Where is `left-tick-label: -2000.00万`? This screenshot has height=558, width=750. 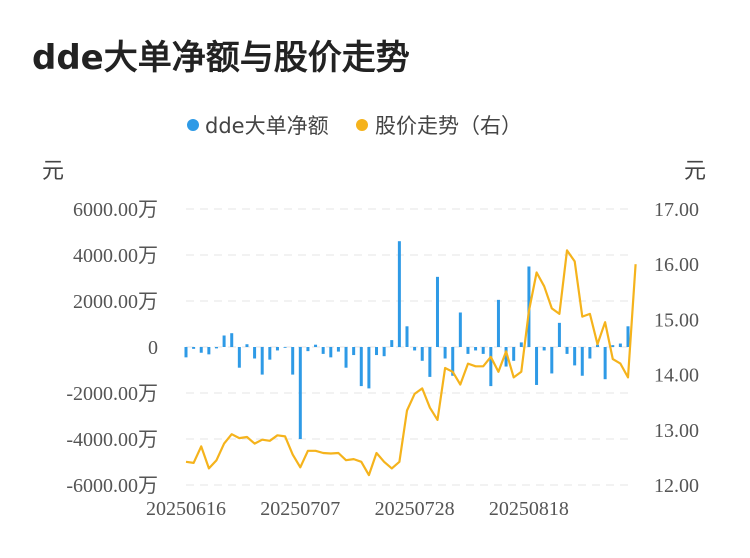 left-tick-label: -2000.00万 is located at coordinates (112, 394).